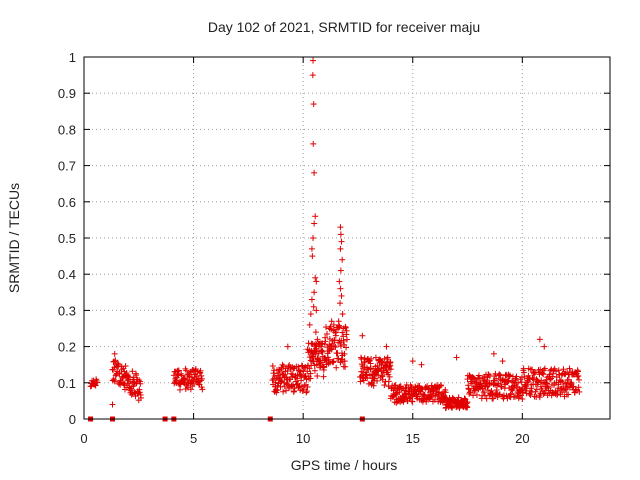  What do you see at coordinates (413, 438) in the screenshot?
I see `x-tick-label: 15` at bounding box center [413, 438].